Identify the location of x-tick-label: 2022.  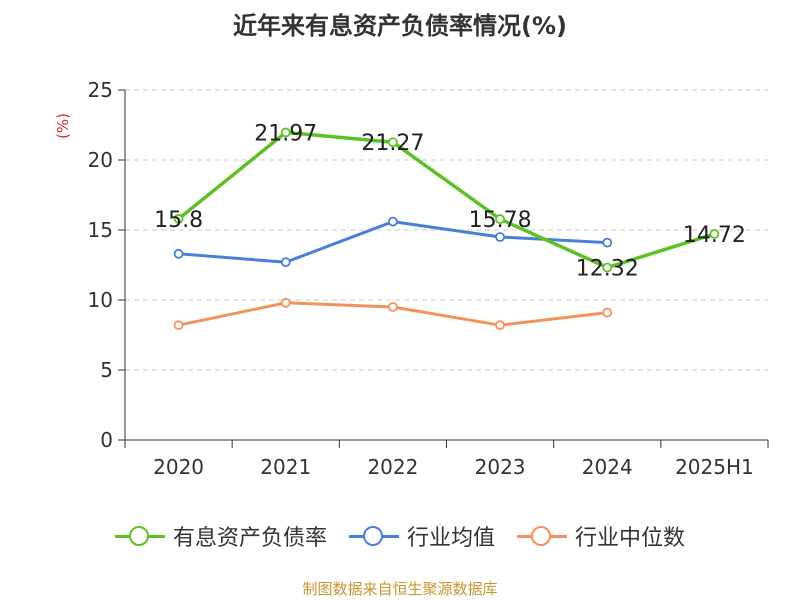
(392, 467).